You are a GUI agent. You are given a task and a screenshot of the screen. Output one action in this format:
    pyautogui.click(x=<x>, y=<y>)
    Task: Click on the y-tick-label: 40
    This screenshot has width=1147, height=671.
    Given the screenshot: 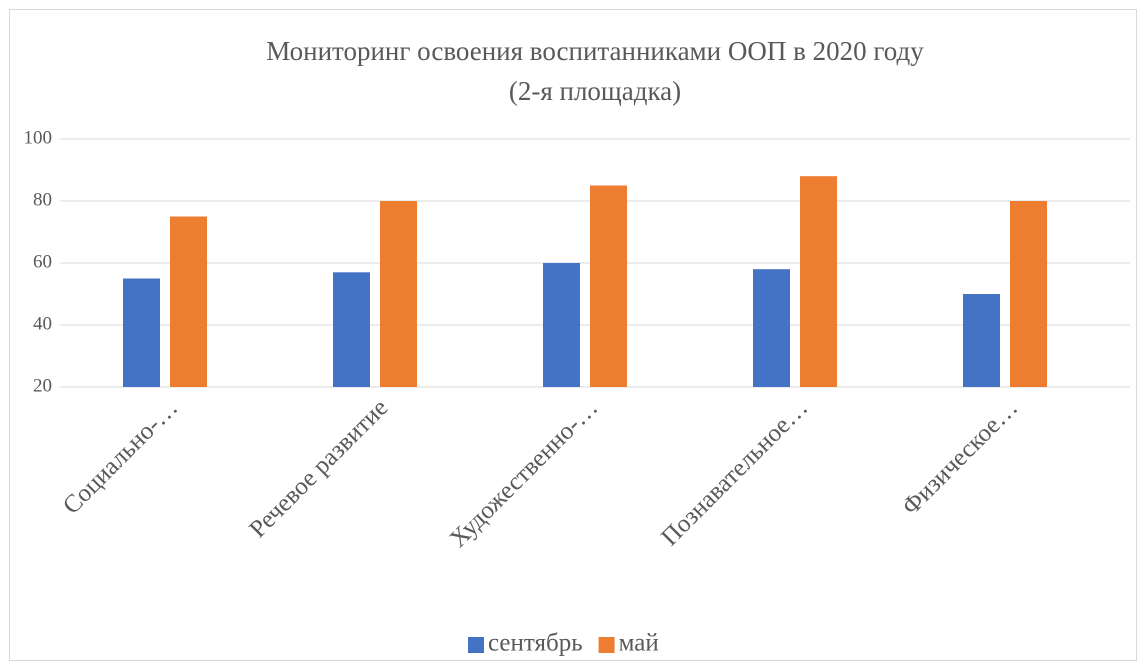 What is the action you would take?
    pyautogui.click(x=42, y=323)
    